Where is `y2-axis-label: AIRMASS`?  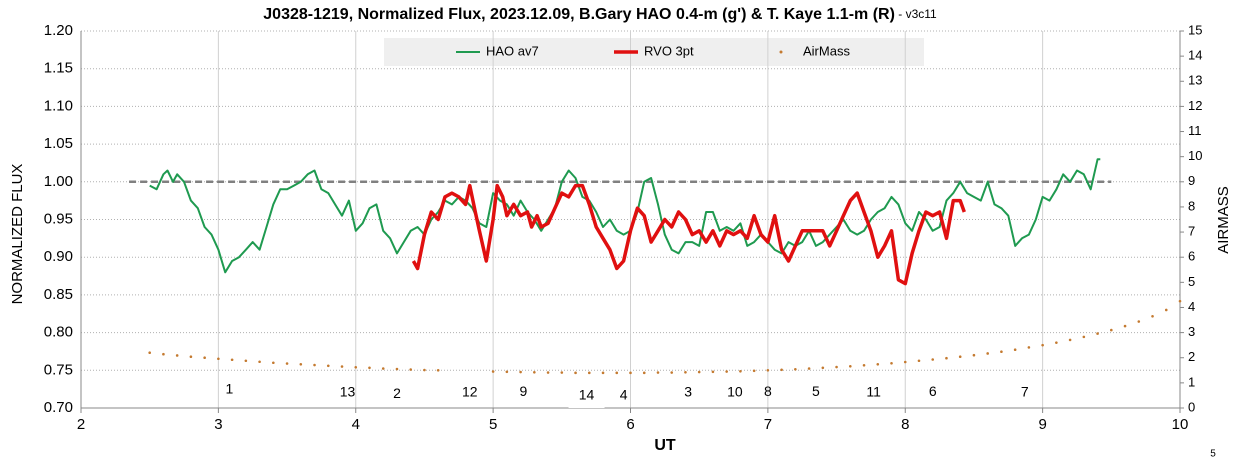 y2-axis-label: AIRMASS is located at coordinates (1223, 220).